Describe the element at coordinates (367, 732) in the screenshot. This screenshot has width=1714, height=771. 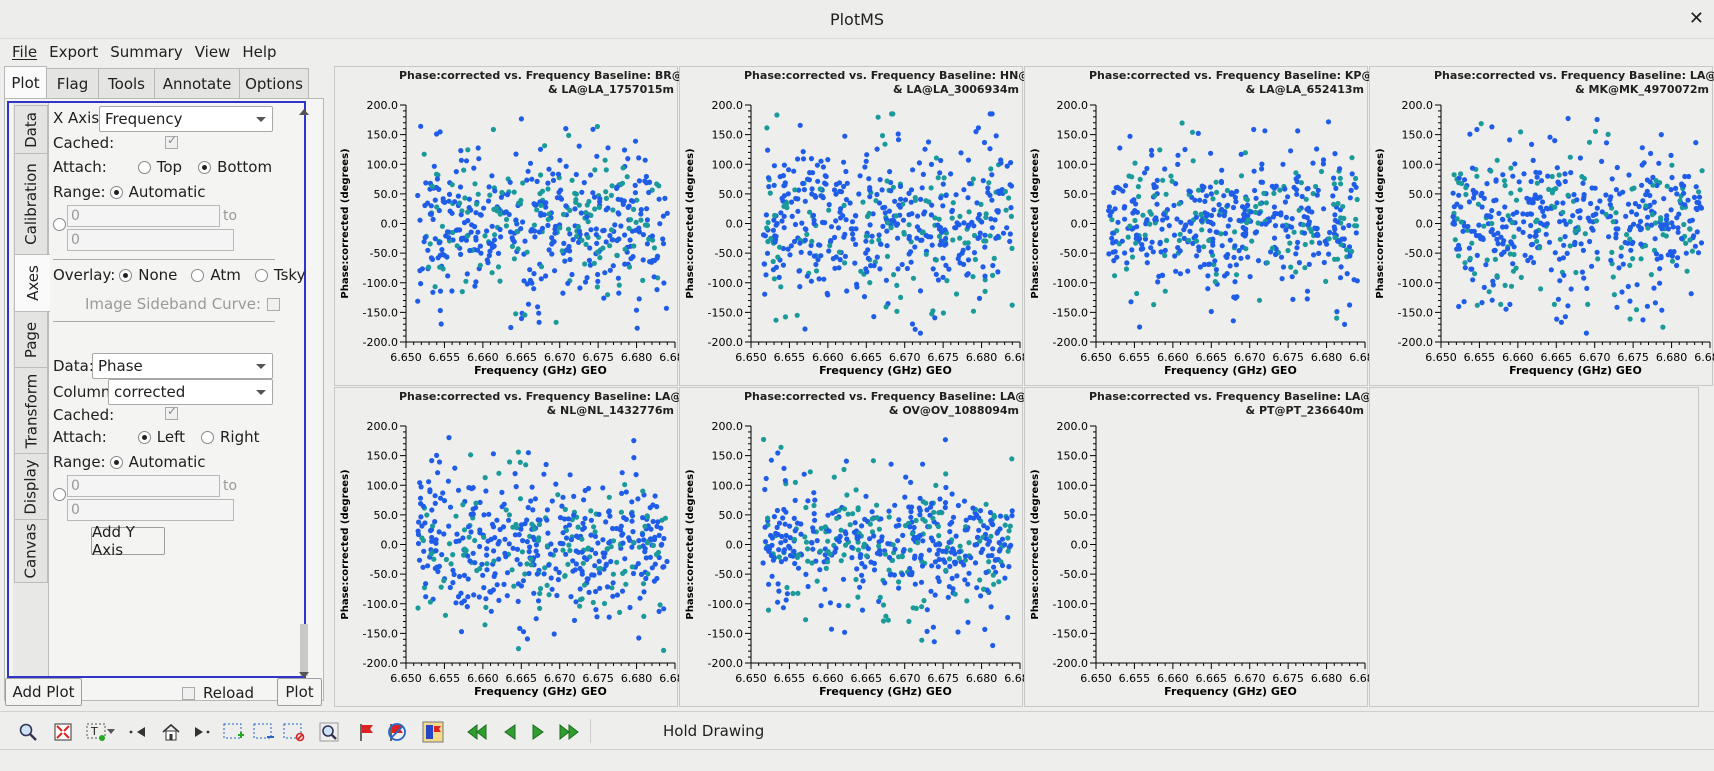
I see `flag-icon` at that location.